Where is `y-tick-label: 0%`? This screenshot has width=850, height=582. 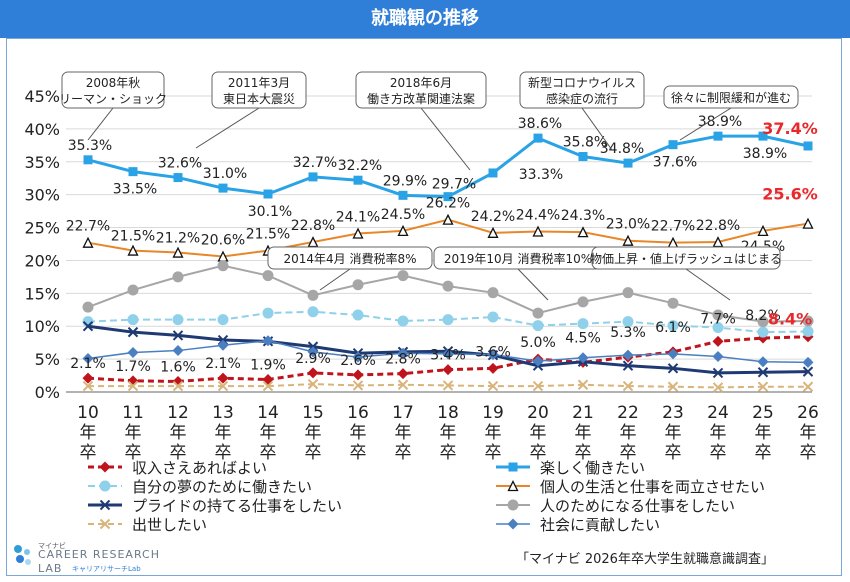 y-tick-label: 0% is located at coordinates (47, 392).